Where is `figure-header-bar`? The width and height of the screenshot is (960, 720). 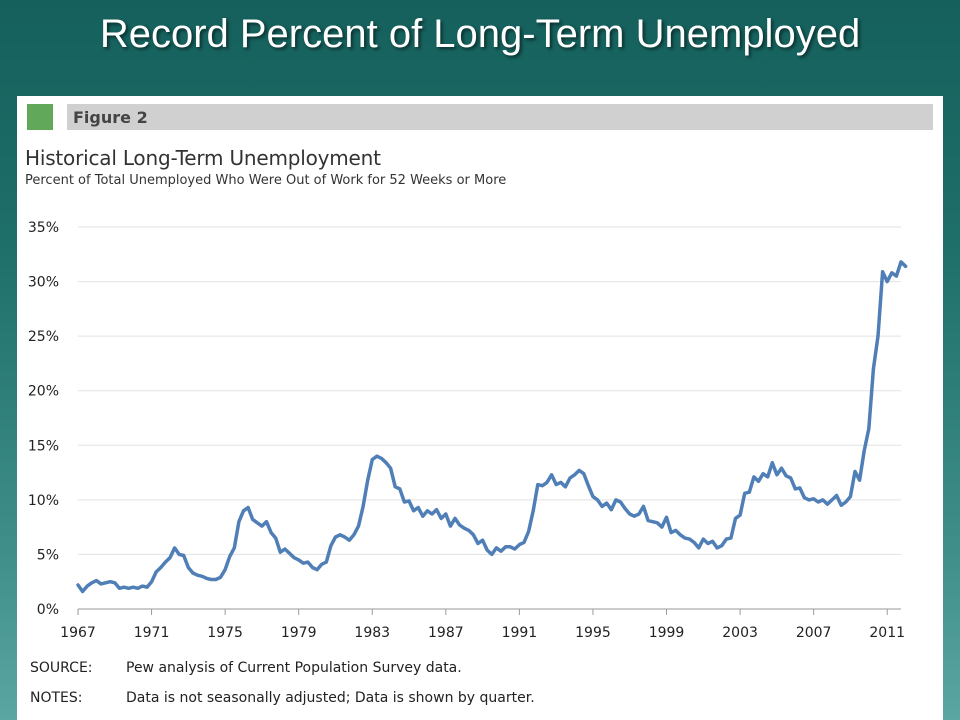
figure-header-bar is located at coordinates (500, 117).